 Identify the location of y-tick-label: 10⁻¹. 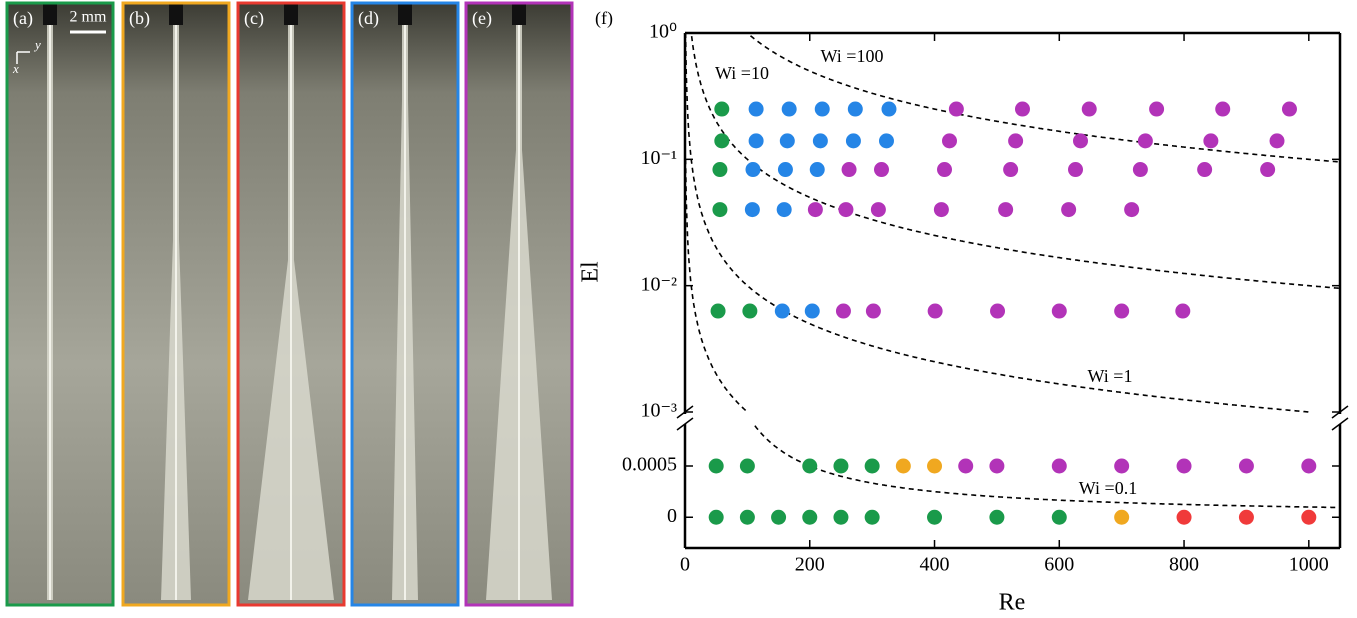
(658, 158).